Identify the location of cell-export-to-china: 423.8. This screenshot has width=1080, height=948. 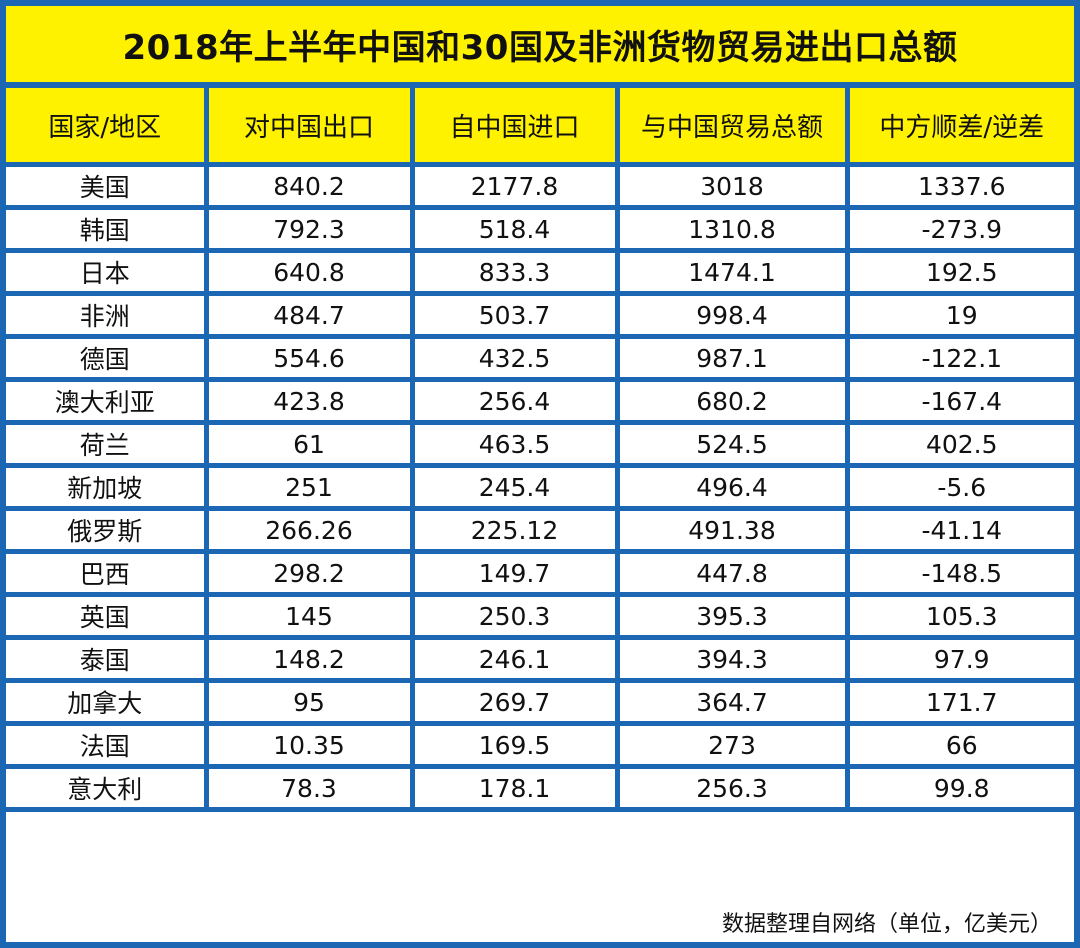
(309, 401).